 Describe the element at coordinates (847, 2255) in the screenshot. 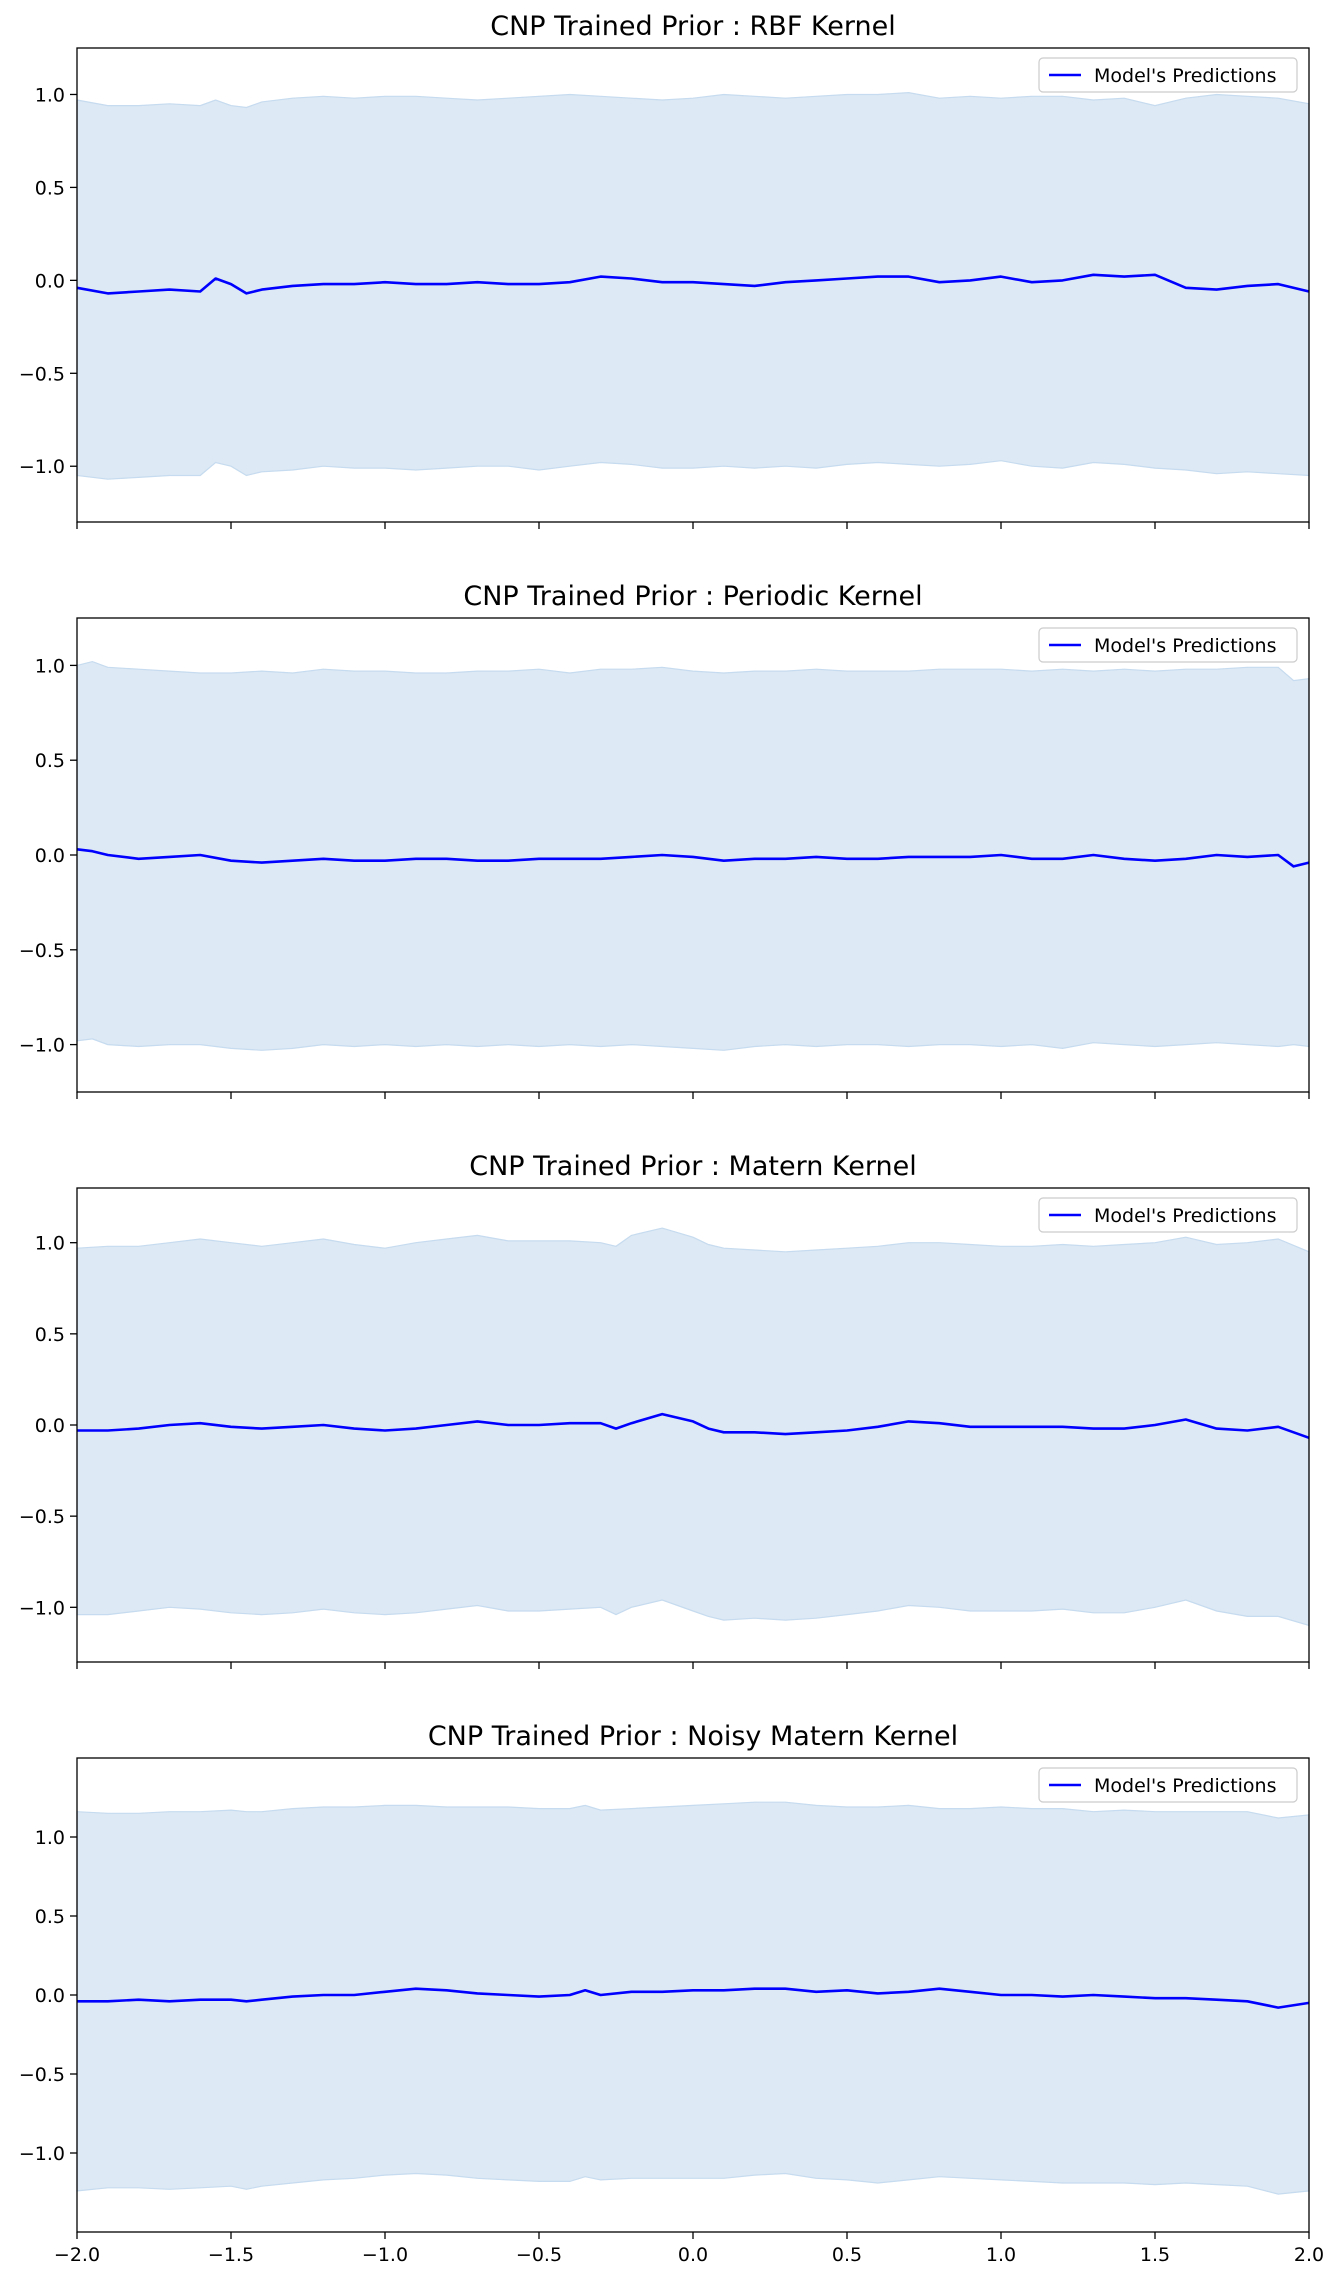

I see `x-tick-label: 0.5` at that location.